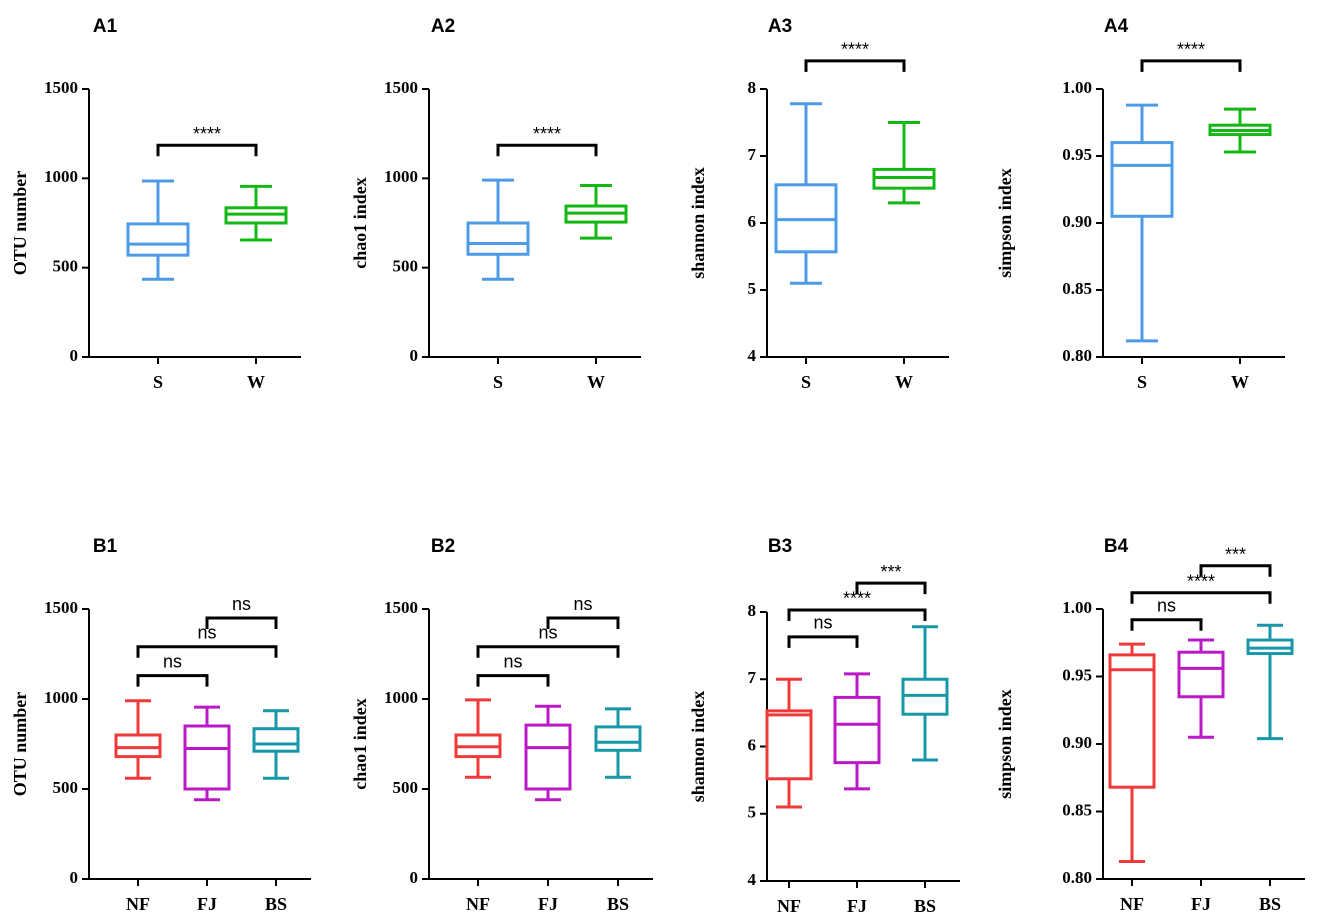  I want to click on y-tick-label: 0.90, so click(1077, 221).